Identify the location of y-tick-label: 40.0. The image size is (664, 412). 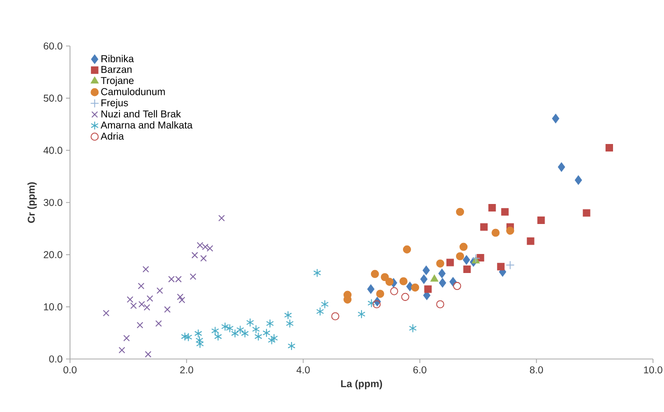
(52, 150).